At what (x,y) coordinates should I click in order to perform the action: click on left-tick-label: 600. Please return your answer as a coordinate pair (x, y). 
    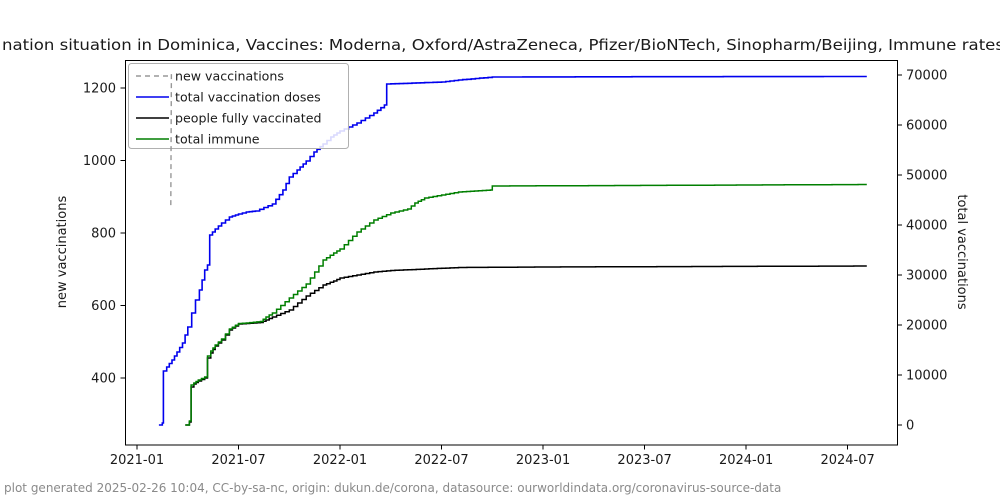
    Looking at the image, I should click on (103, 306).